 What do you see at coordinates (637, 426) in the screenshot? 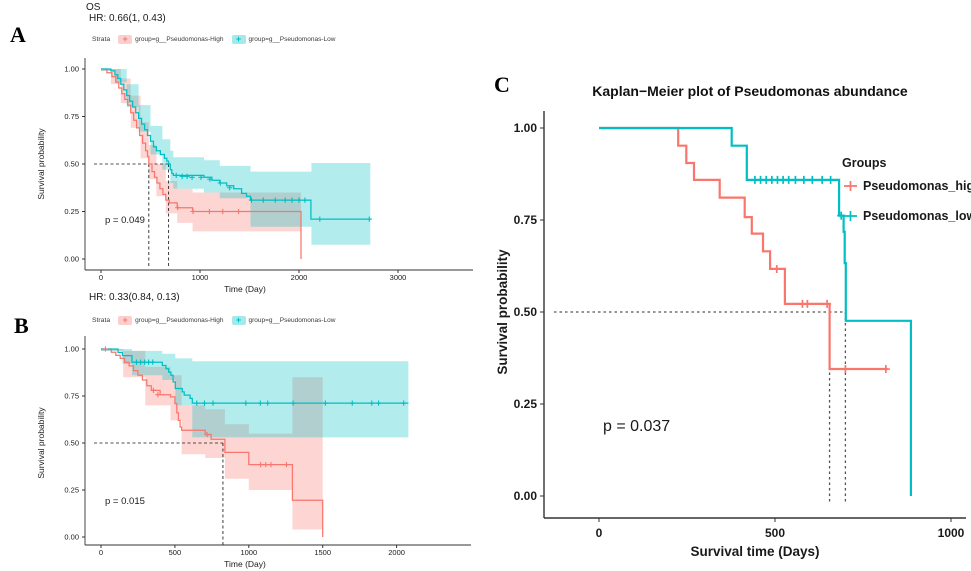
I see `panel-c-pvalue: p = 0.037` at bounding box center [637, 426].